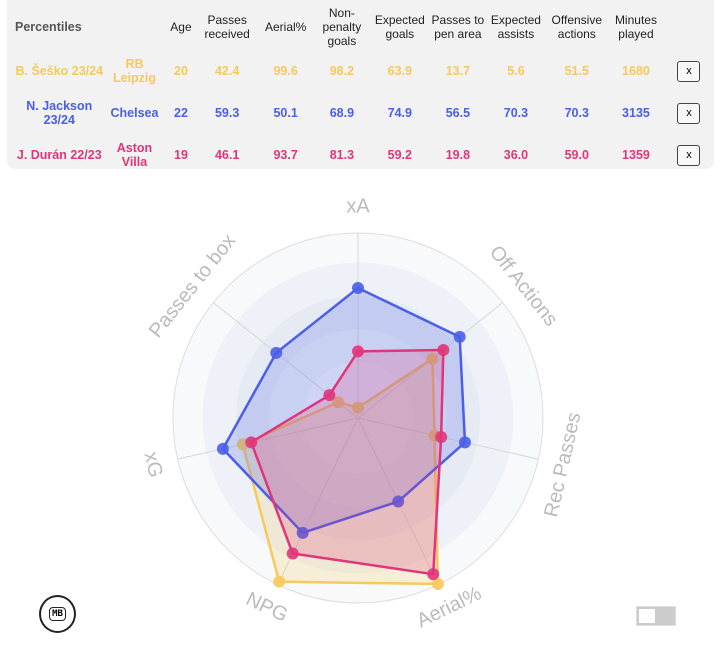 This screenshot has height=653, width=720. What do you see at coordinates (227, 27) in the screenshot?
I see `column-header: Passes received` at bounding box center [227, 27].